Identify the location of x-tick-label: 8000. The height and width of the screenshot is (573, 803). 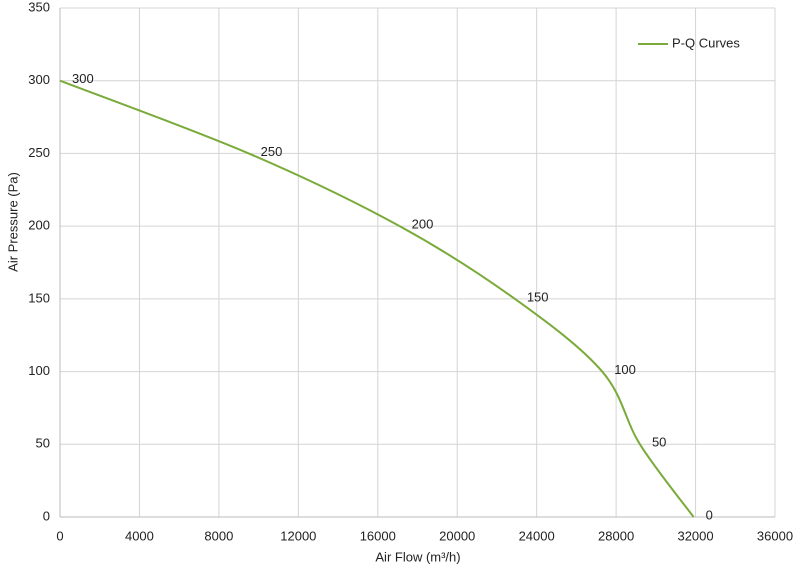
(218, 535).